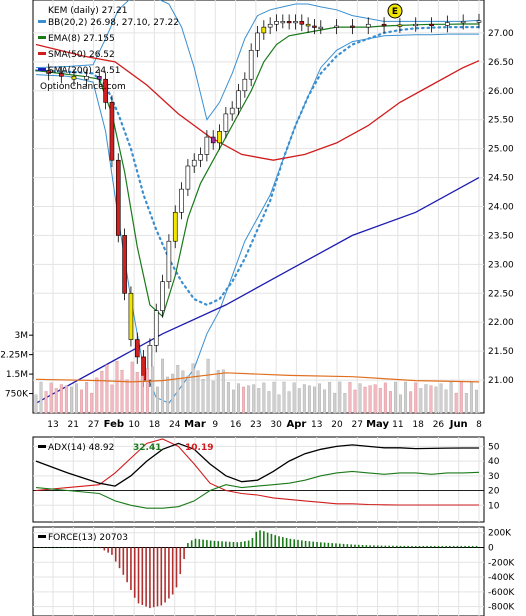  Describe the element at coordinates (316, 425) in the screenshot. I see `x-tick-label: 13` at that location.